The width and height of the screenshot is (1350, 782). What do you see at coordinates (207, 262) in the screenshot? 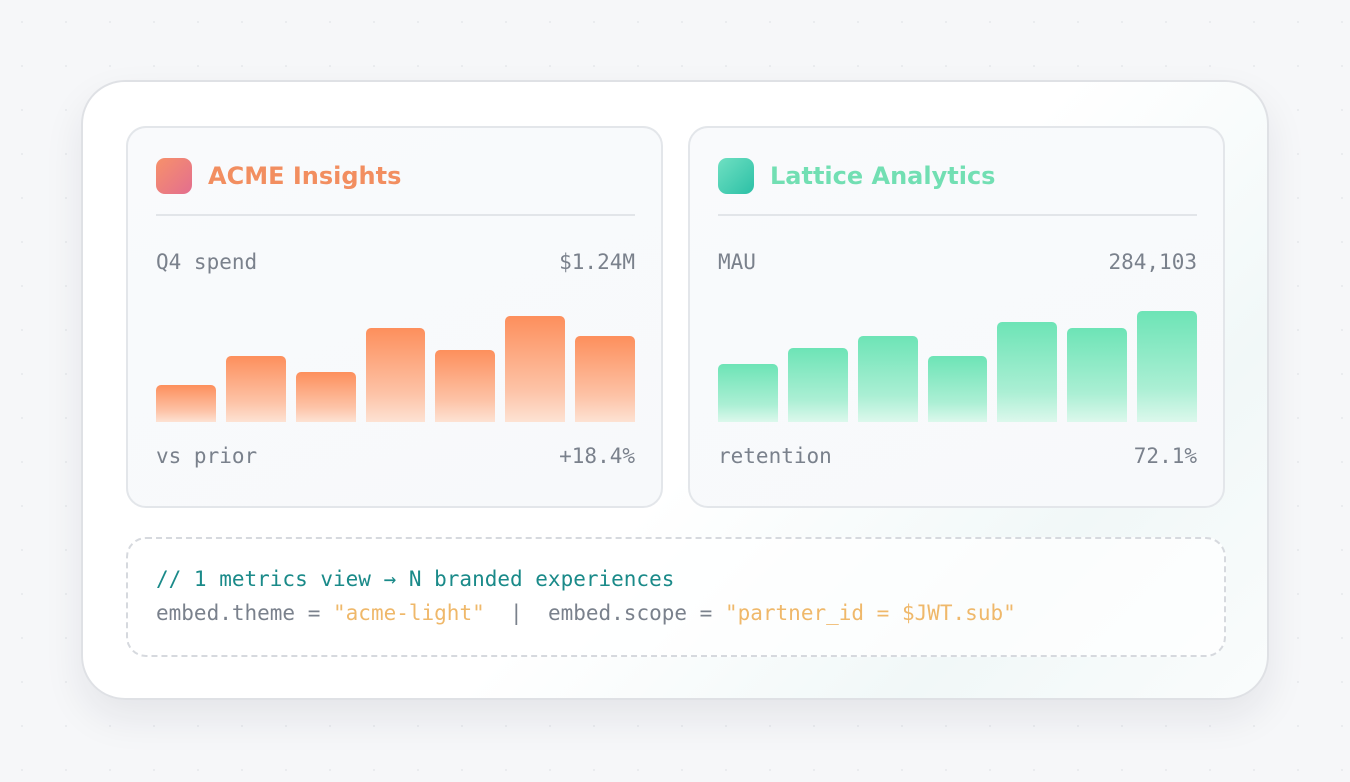
I see `metric-label: Q4 spend` at bounding box center [207, 262].